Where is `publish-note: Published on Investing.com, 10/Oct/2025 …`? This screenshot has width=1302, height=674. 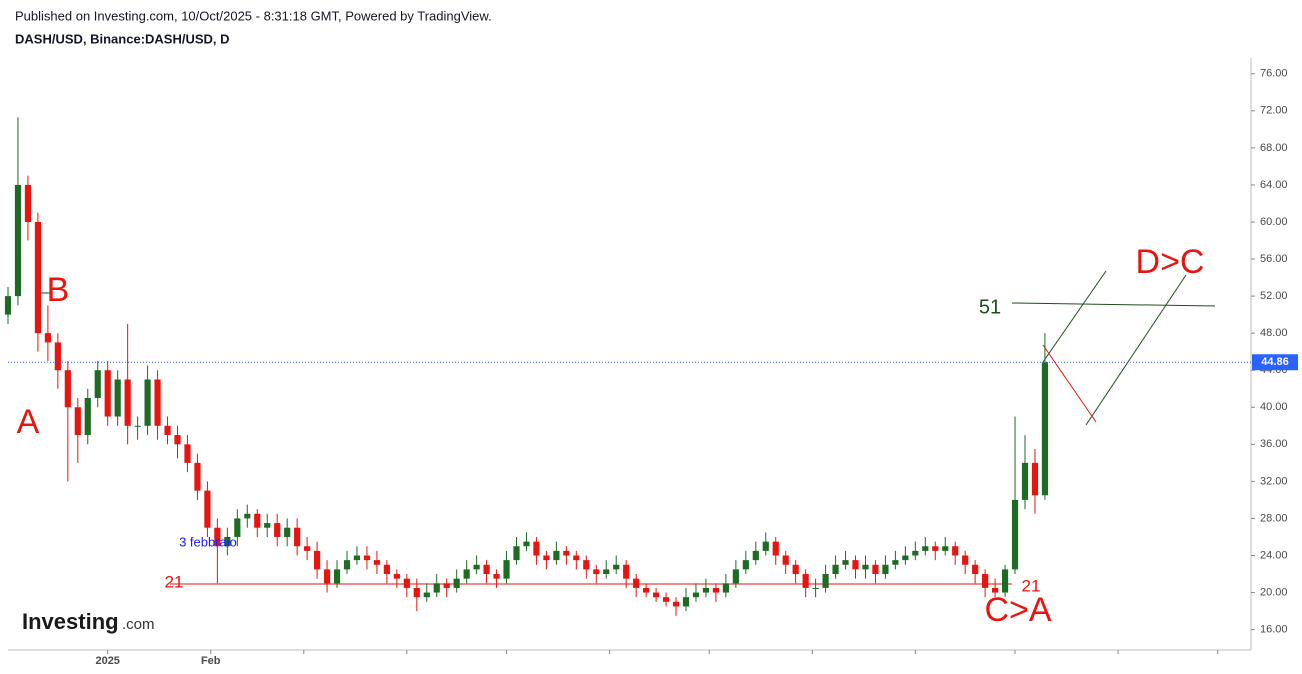 publish-note: Published on Investing.com, 10/Oct/2025 … is located at coordinates (253, 15).